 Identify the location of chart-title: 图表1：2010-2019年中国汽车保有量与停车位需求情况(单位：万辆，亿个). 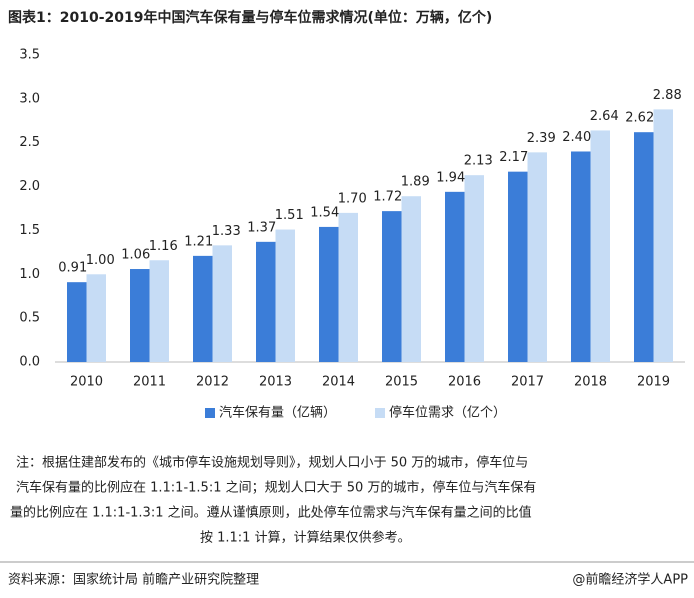
(250, 17).